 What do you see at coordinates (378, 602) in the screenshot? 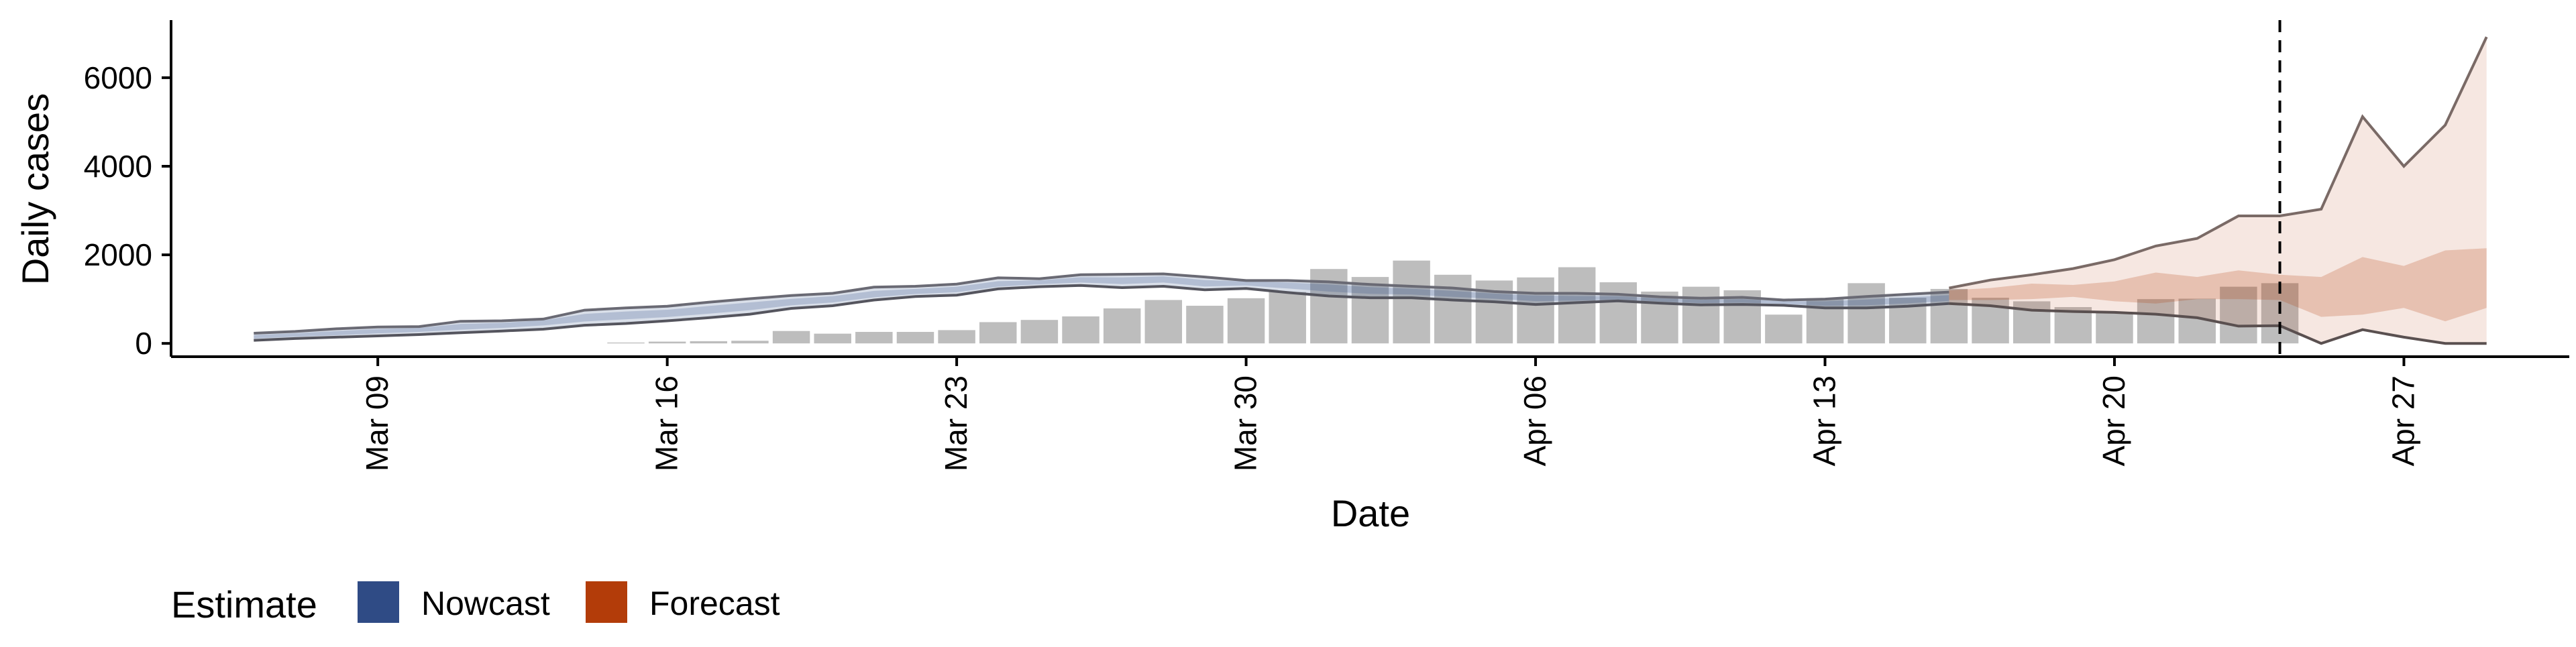
I see `legend-key-nowcast` at bounding box center [378, 602].